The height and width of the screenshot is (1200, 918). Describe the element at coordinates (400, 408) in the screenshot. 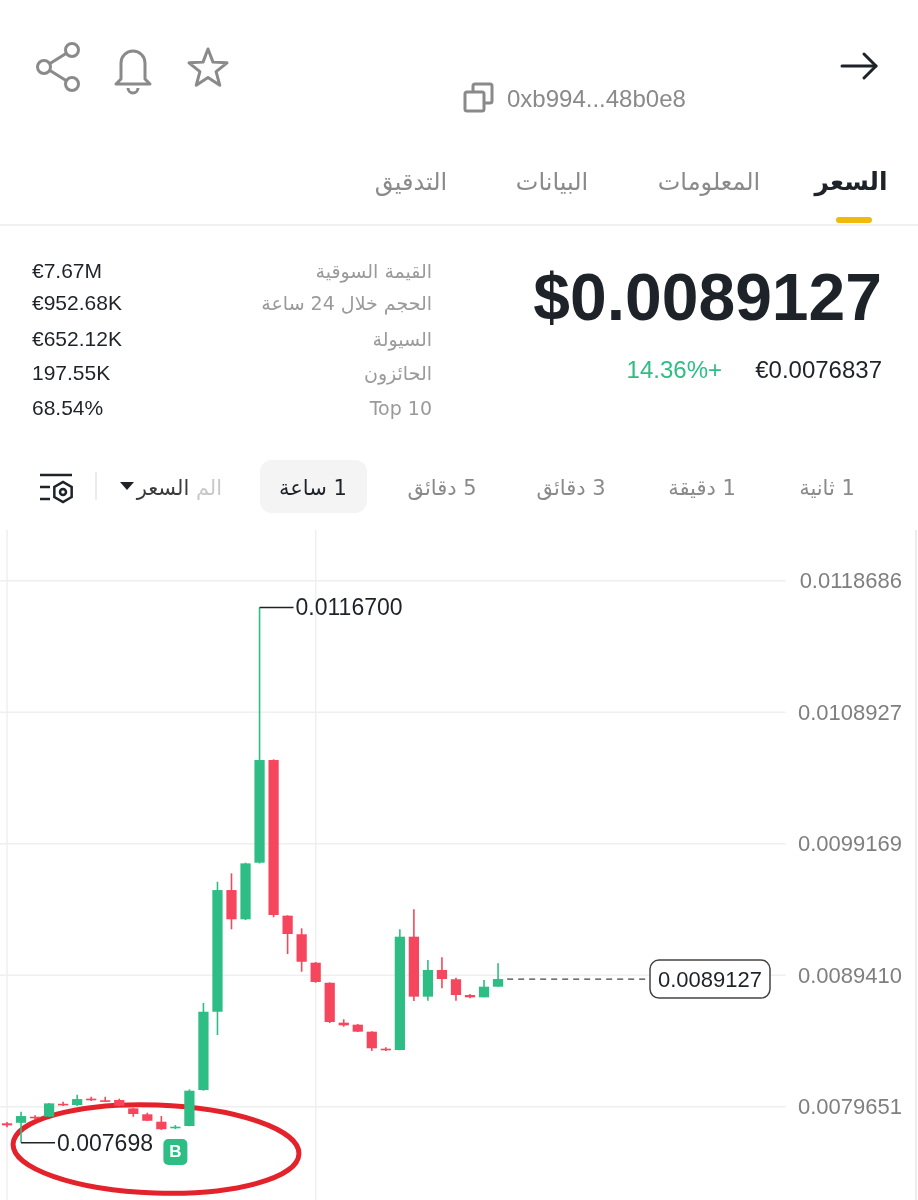

I see `text: Top 10` at that location.